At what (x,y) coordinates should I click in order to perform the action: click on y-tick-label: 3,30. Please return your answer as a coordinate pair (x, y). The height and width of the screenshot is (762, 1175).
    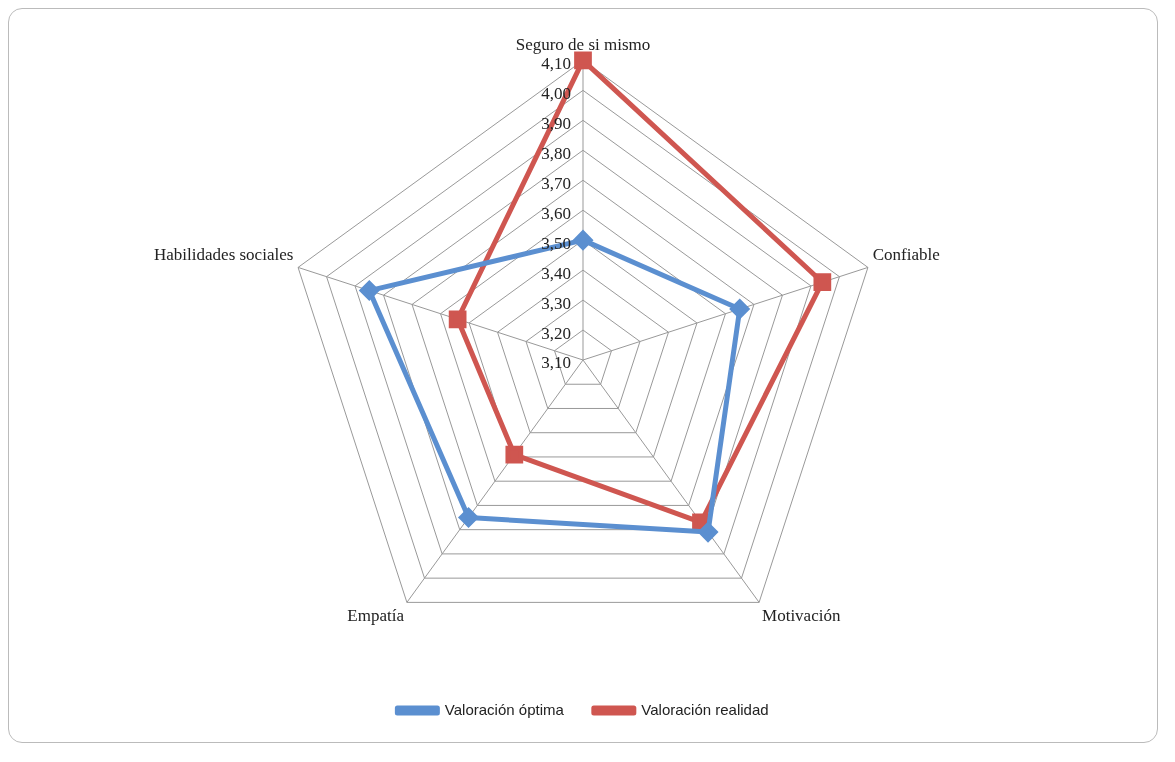
    Looking at the image, I should click on (556, 303).